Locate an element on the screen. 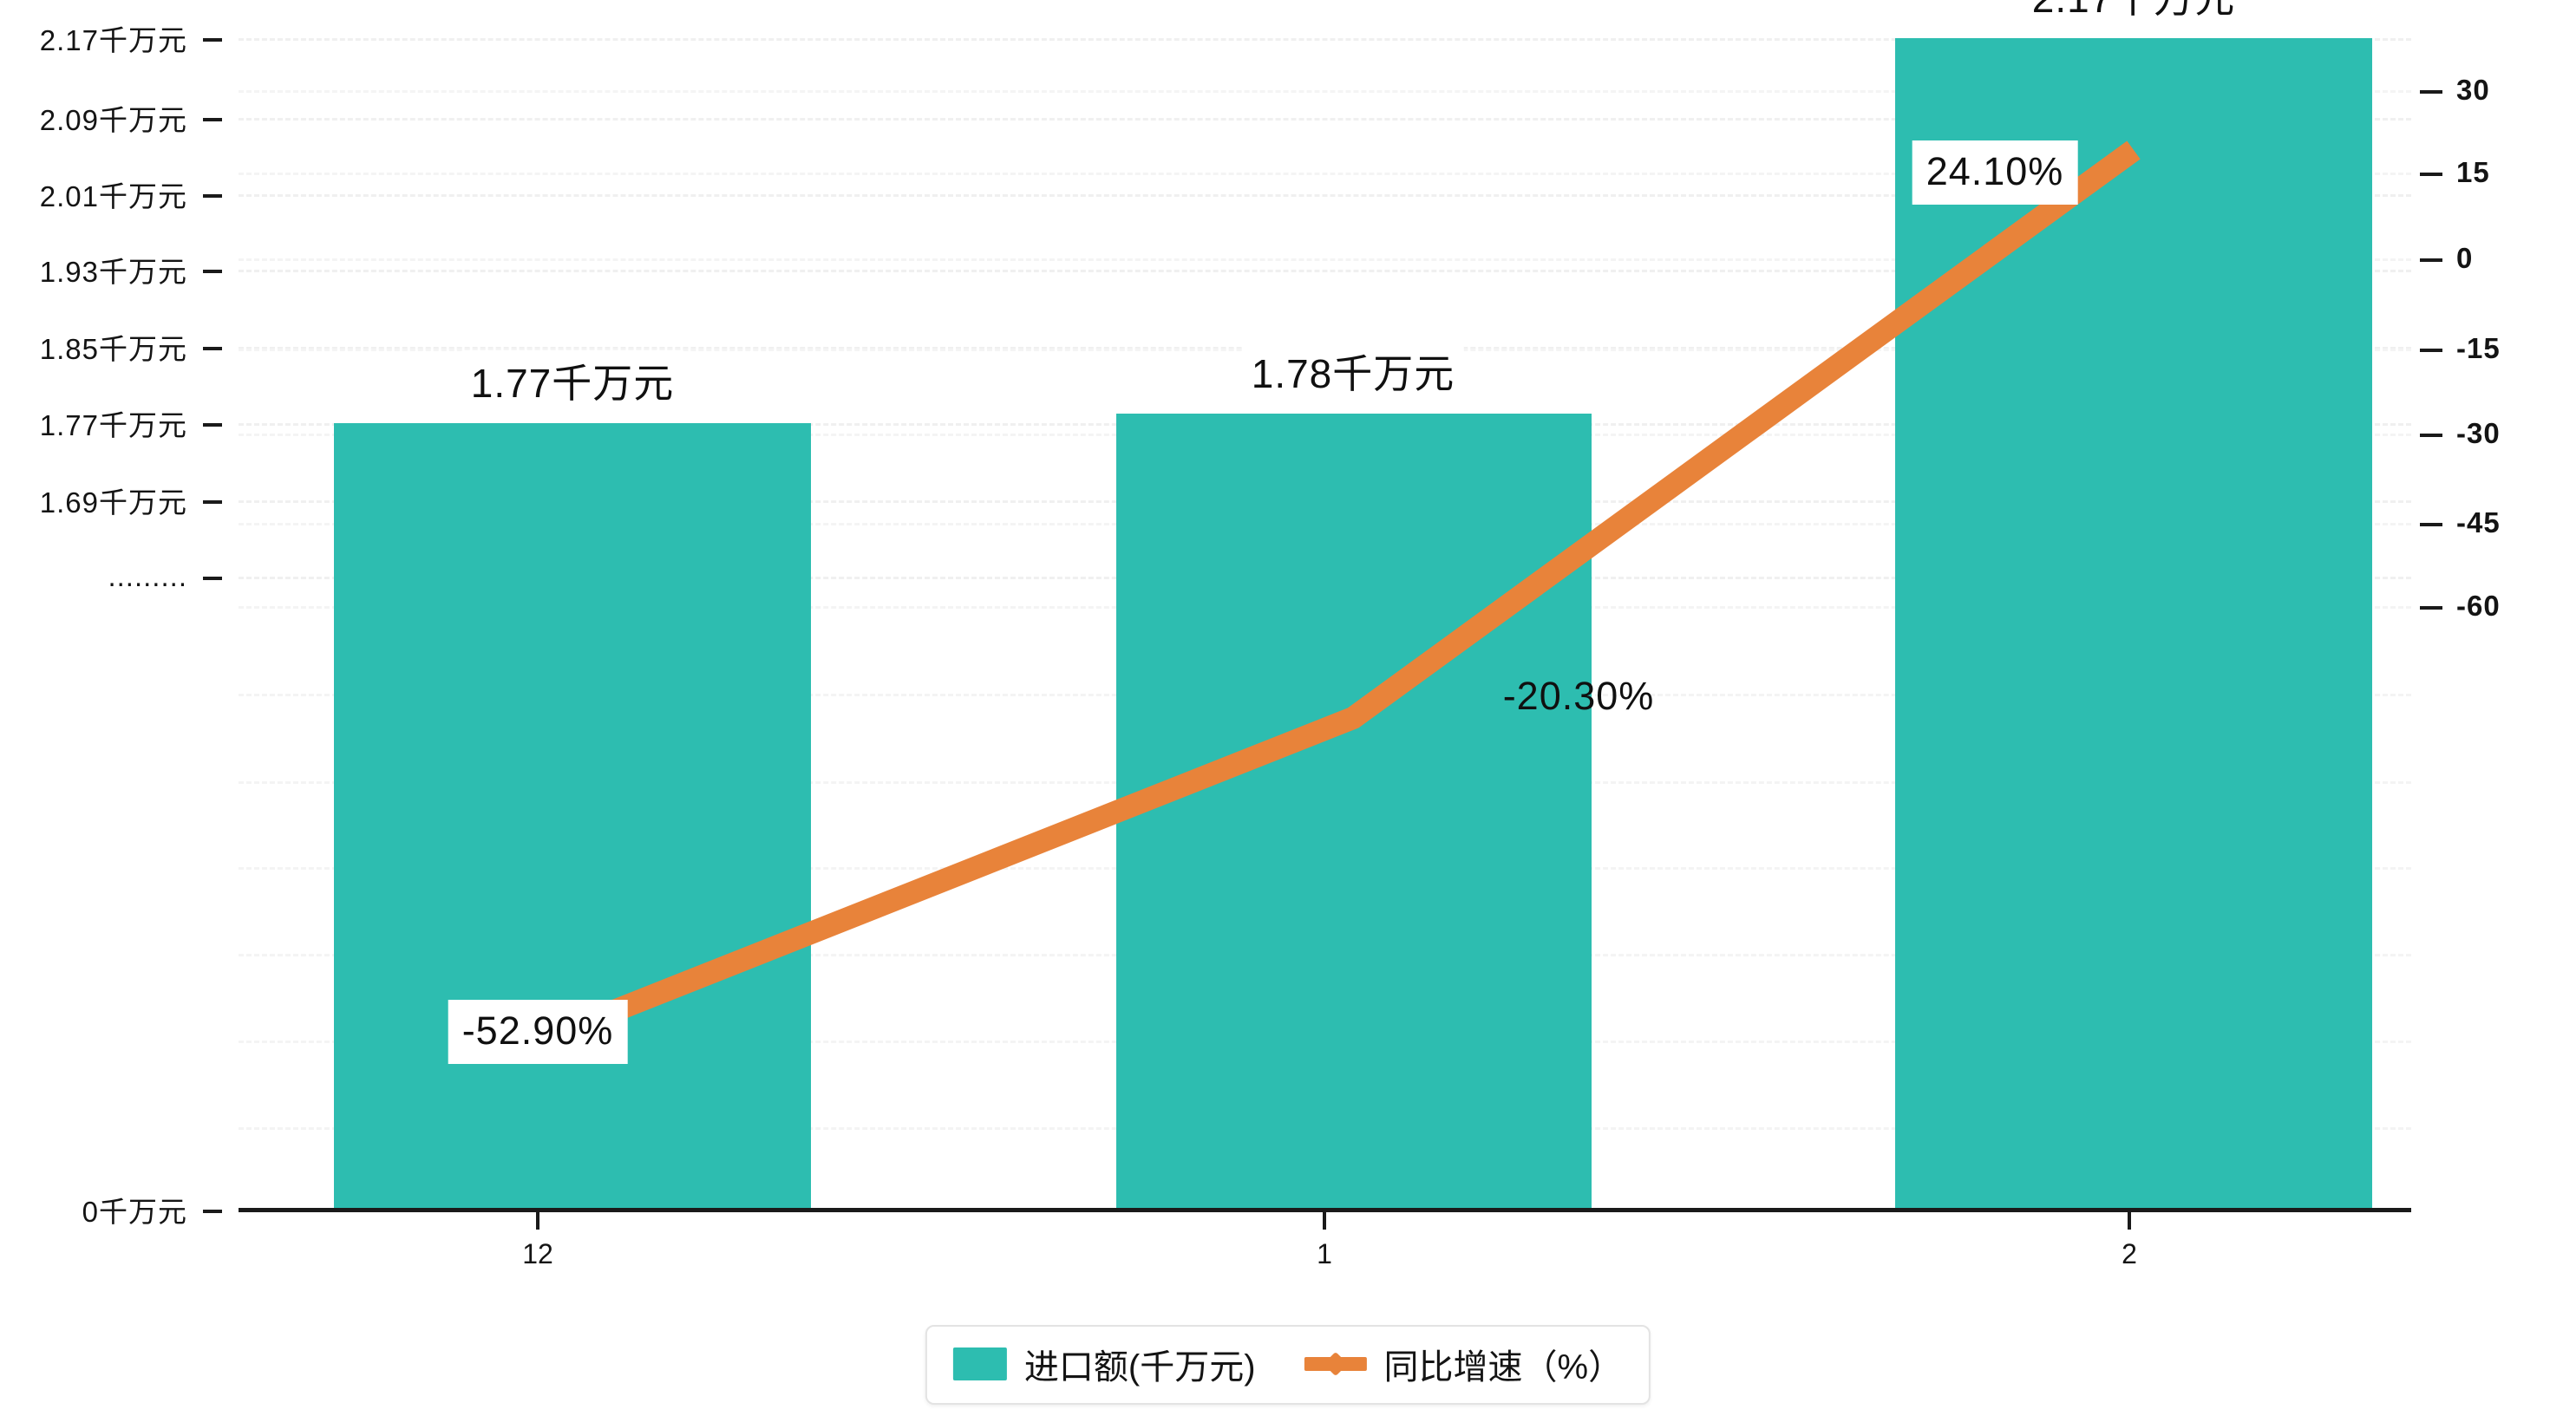 The width and height of the screenshot is (2576, 1416). left-axis-label: 2.09千万元 is located at coordinates (113, 120).